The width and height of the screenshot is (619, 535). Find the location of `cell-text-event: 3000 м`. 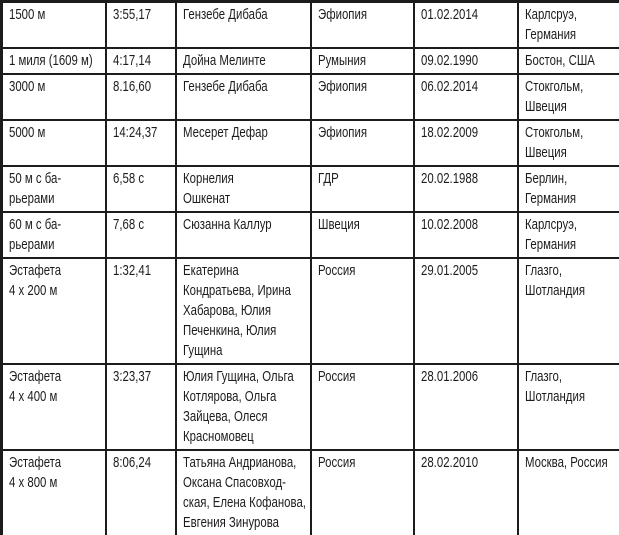

cell-text-event: 3000 м is located at coordinates (27, 86).